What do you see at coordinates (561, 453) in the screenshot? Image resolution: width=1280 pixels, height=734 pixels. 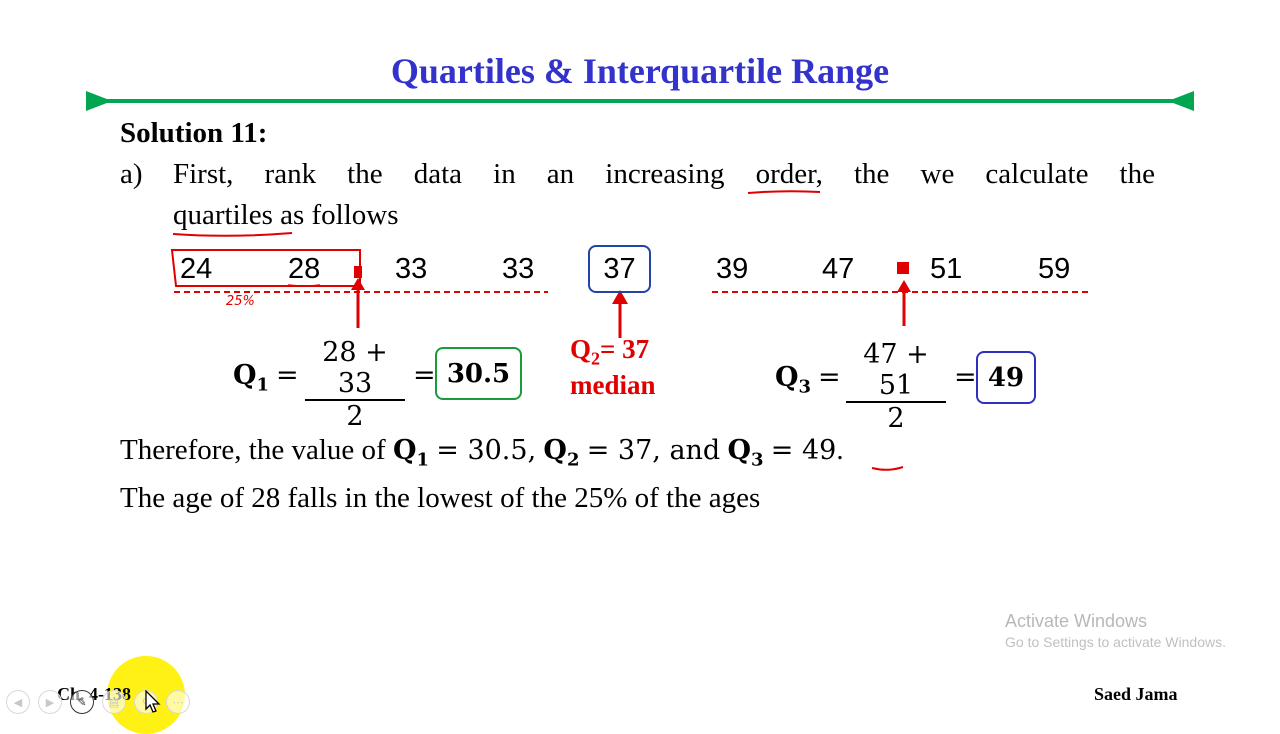 I see `q2-symbol: Q2` at bounding box center [561, 453].